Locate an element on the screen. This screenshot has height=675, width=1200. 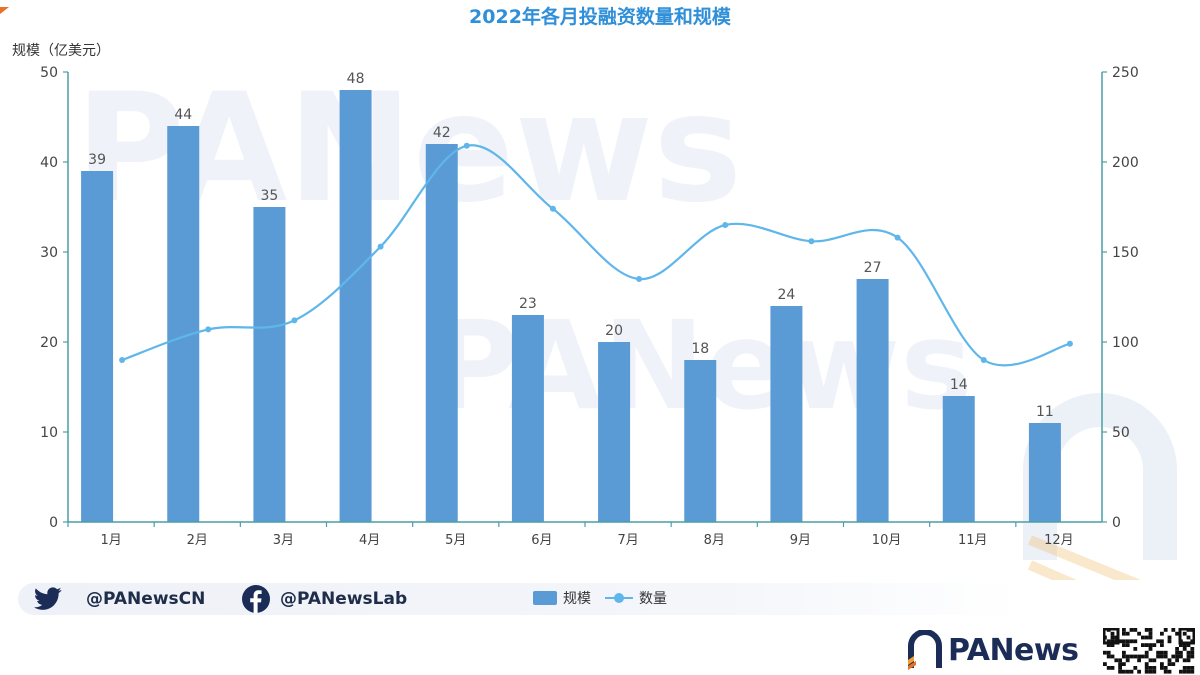
x-tick-label: 3月 is located at coordinates (283, 540).